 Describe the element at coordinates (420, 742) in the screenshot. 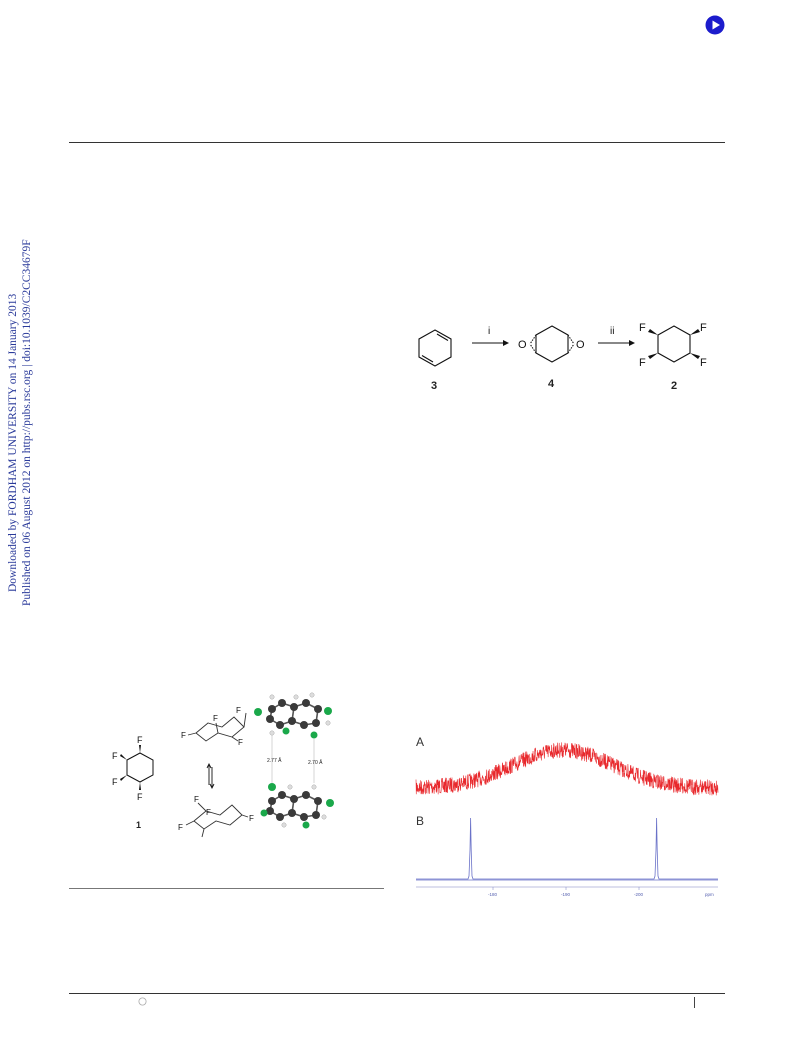

I see `panel-a-label: A` at that location.